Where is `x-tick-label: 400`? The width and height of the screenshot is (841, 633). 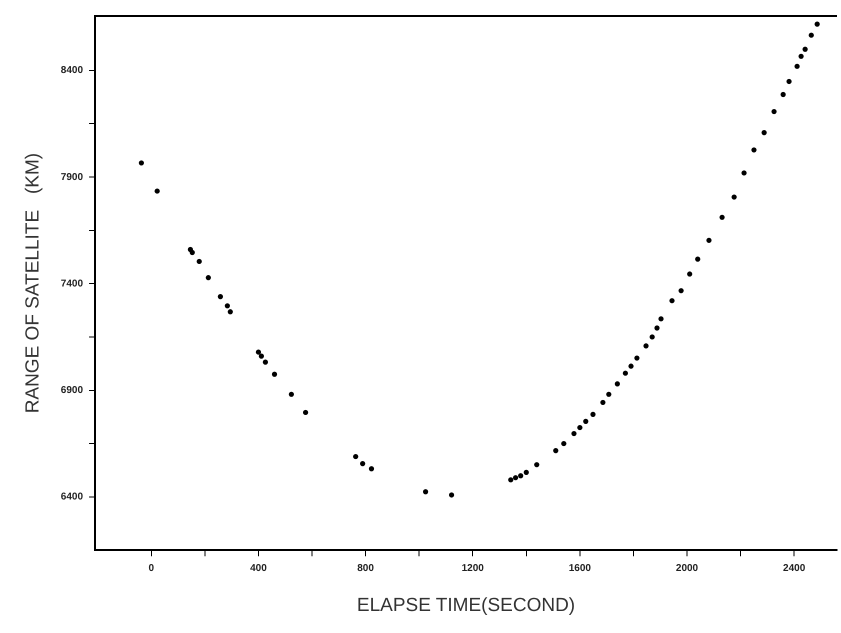
x-tick-label: 400 is located at coordinates (259, 568).